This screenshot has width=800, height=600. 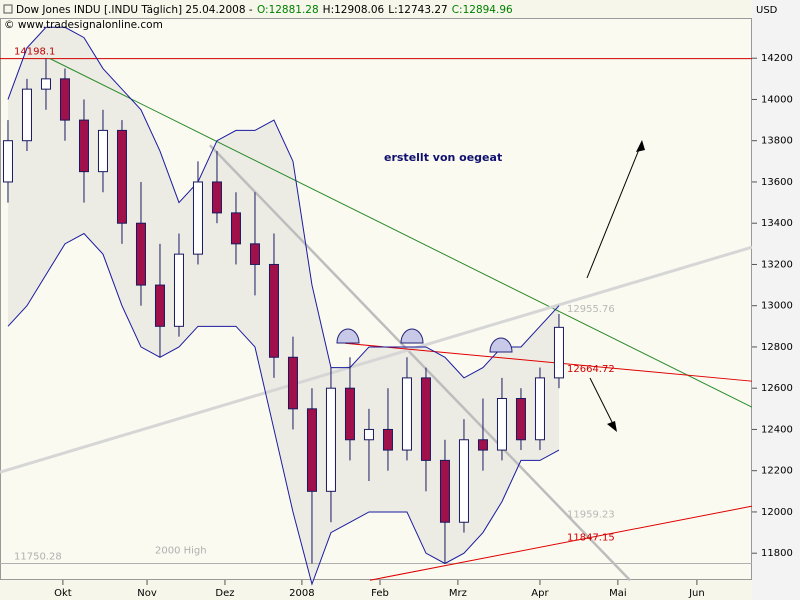 I want to click on x-tick-label: 2008, so click(x=301, y=593).